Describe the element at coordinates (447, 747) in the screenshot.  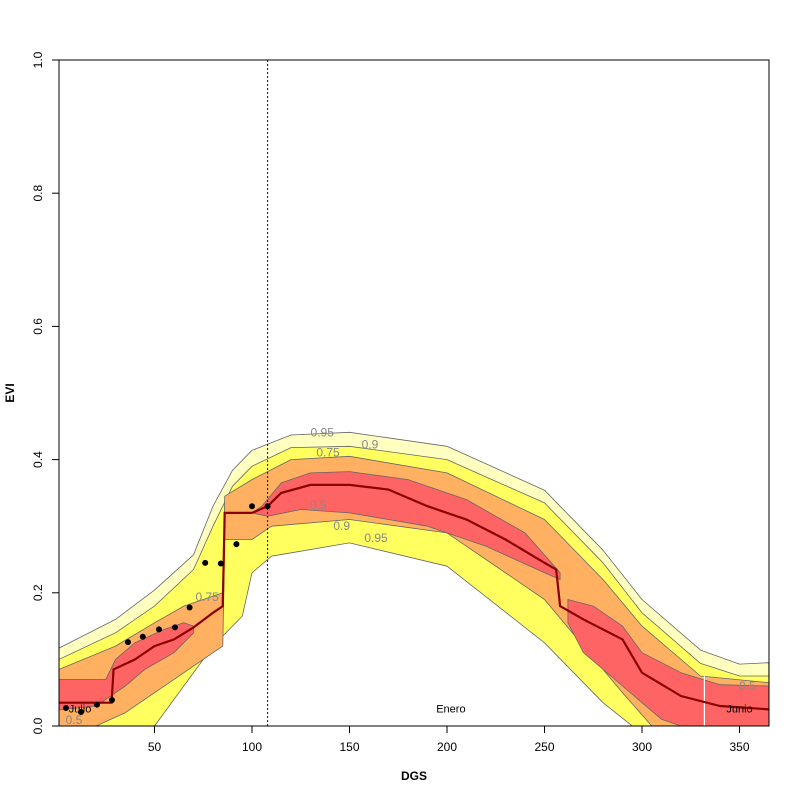
I see `x-tick-label: 200` at that location.